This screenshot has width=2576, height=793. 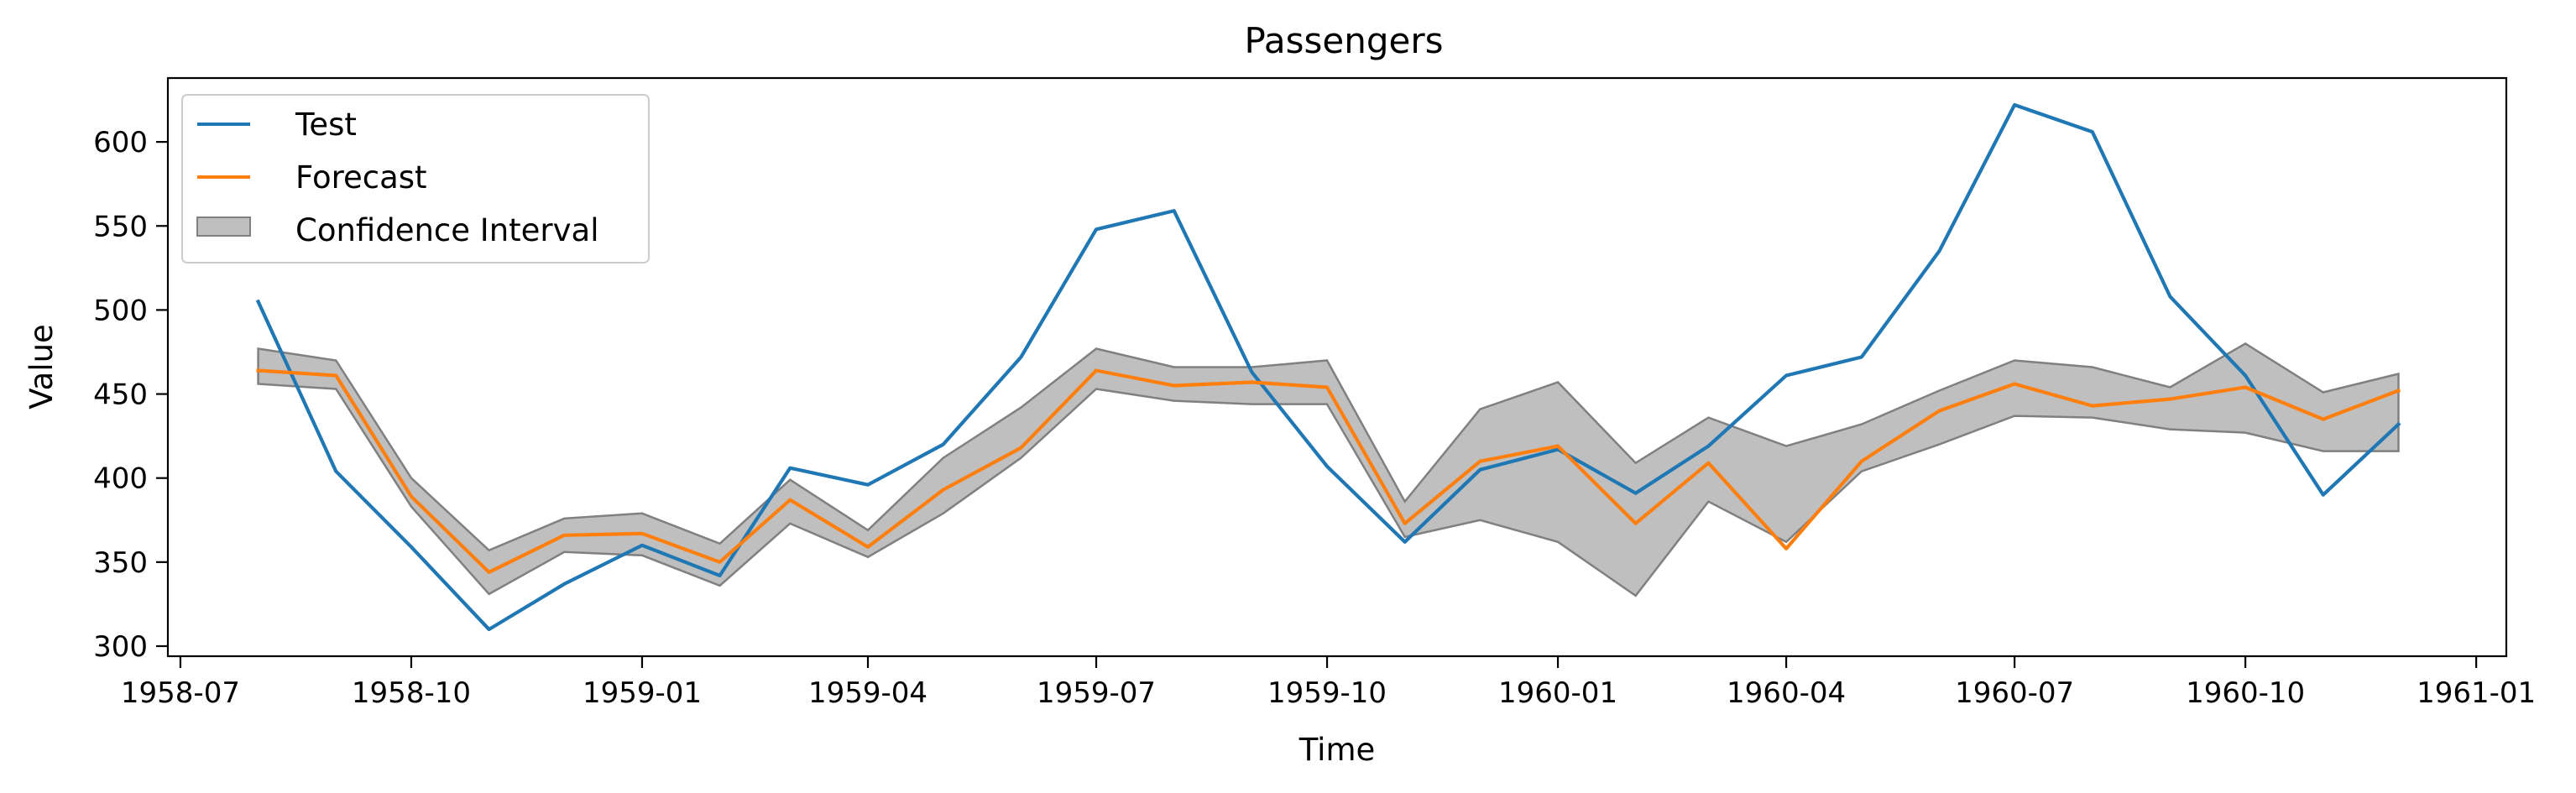 What do you see at coordinates (1343, 41) in the screenshot?
I see `chart-title: Passengers` at bounding box center [1343, 41].